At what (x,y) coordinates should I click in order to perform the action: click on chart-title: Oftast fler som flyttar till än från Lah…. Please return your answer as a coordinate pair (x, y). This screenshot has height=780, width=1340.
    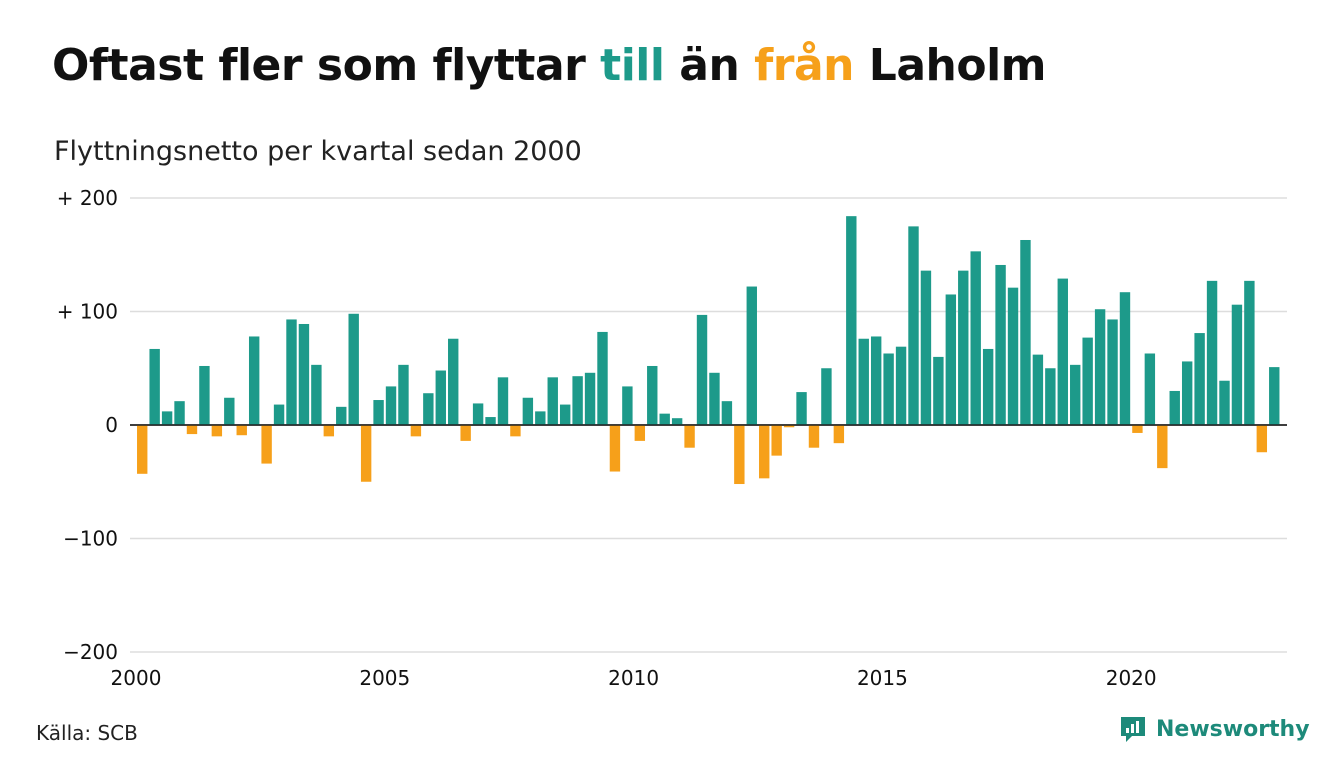
    Looking at the image, I should click on (549, 65).